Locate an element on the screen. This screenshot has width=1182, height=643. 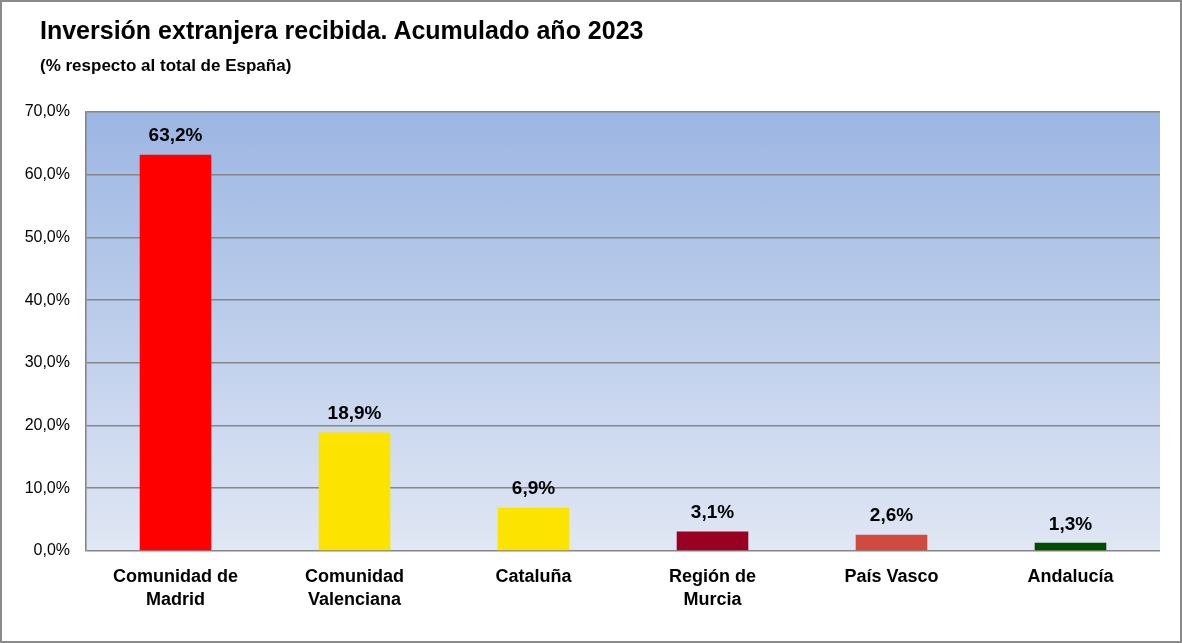
y-tick-label: 10,0% is located at coordinates (47, 487).